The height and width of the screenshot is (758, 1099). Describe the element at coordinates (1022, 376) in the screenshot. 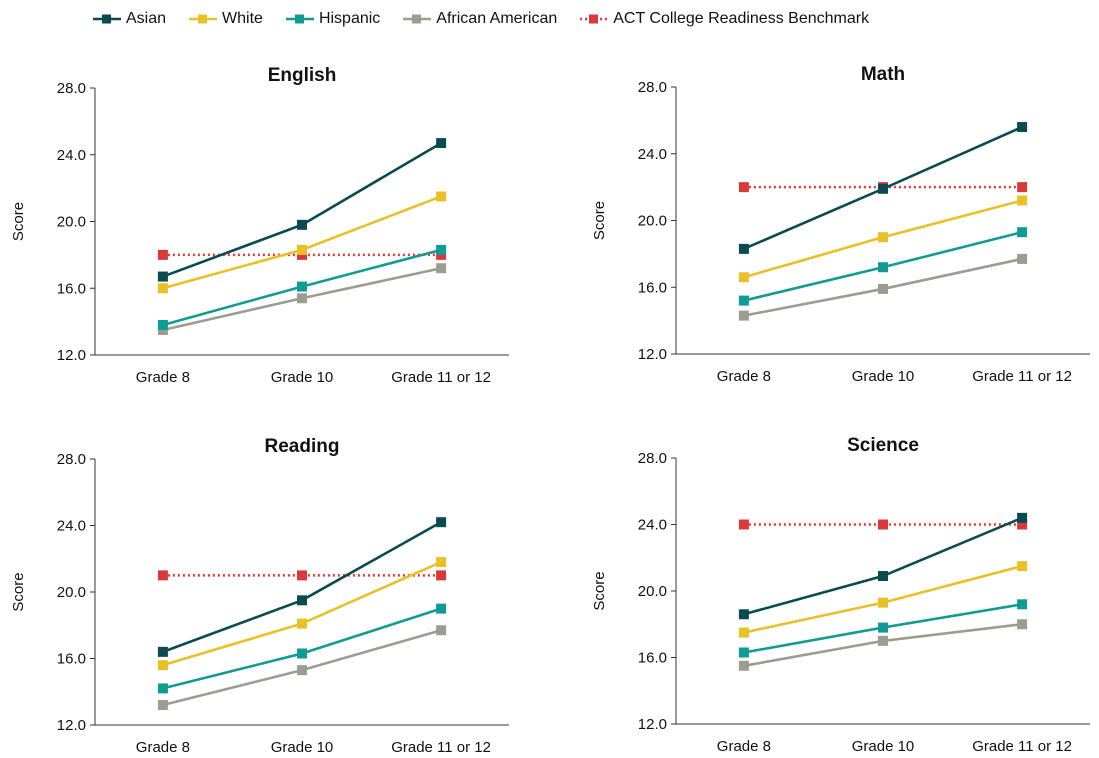

I see `x-tick-label-math: Grade 11 or 12` at that location.